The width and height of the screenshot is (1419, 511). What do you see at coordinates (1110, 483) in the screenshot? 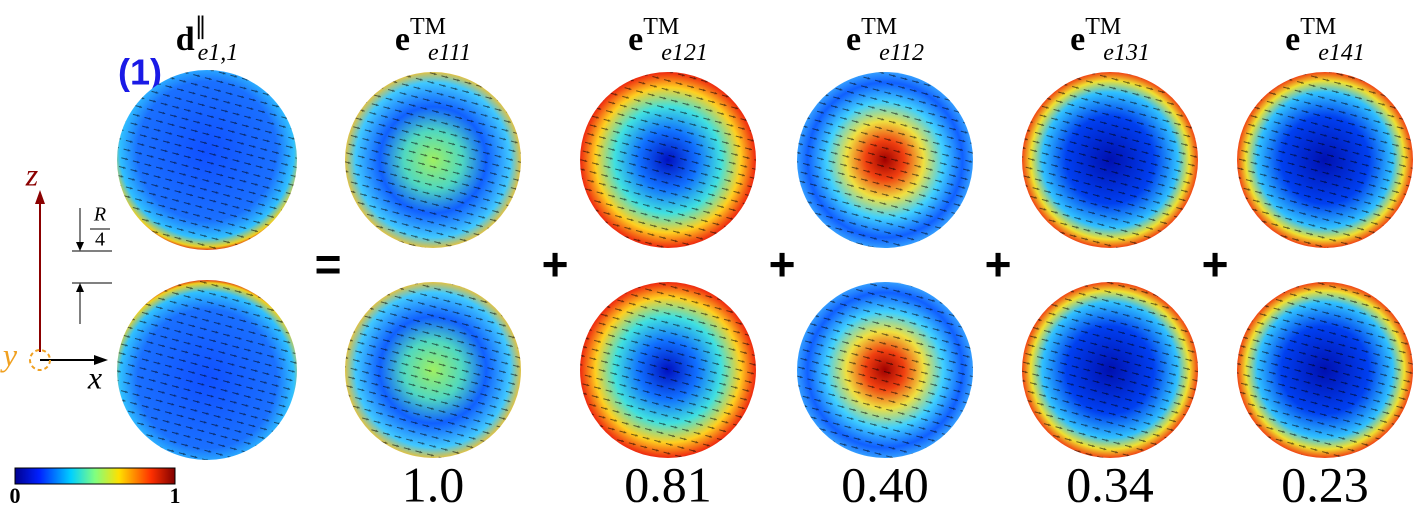
I see `coefficient: 0.34` at bounding box center [1110, 483].